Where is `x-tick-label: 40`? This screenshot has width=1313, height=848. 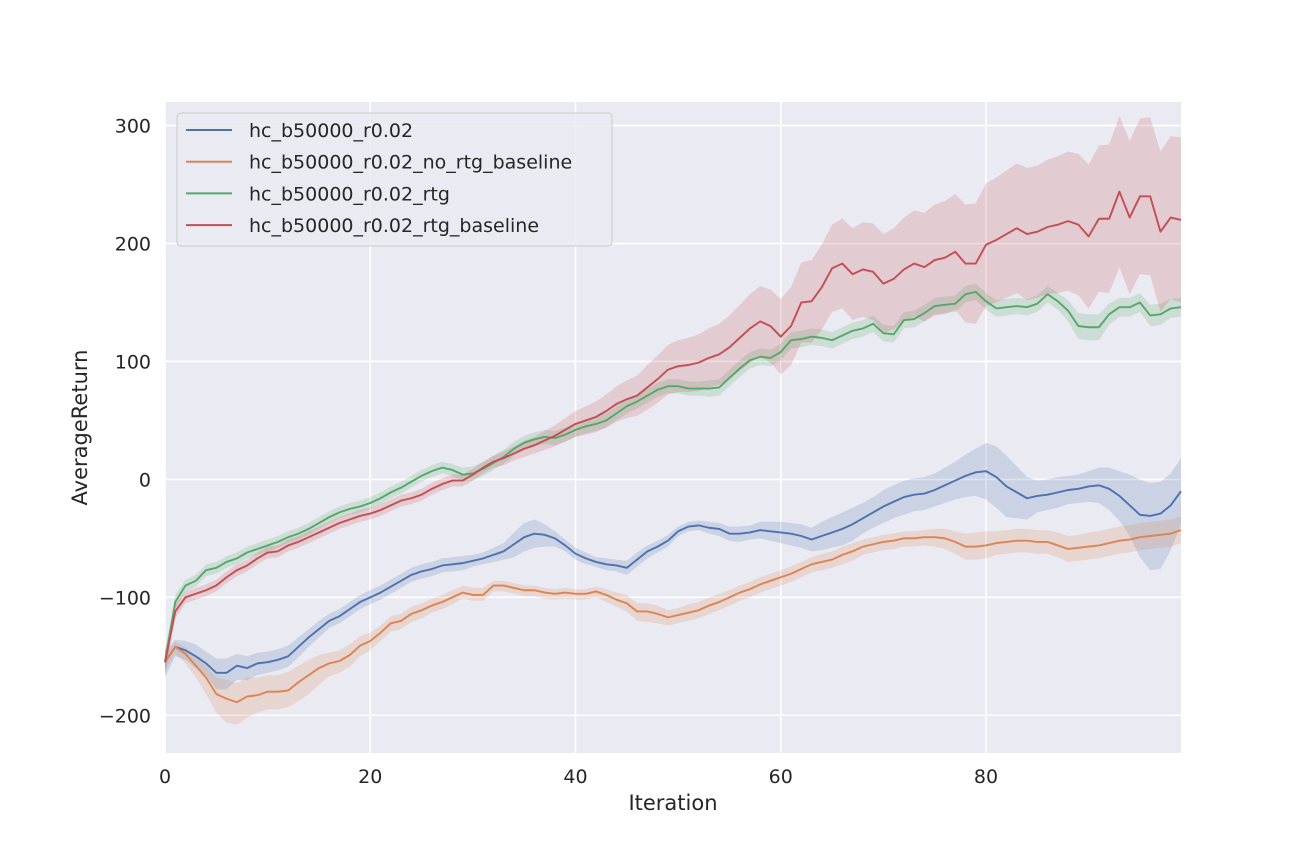 x-tick-label: 40 is located at coordinates (575, 777).